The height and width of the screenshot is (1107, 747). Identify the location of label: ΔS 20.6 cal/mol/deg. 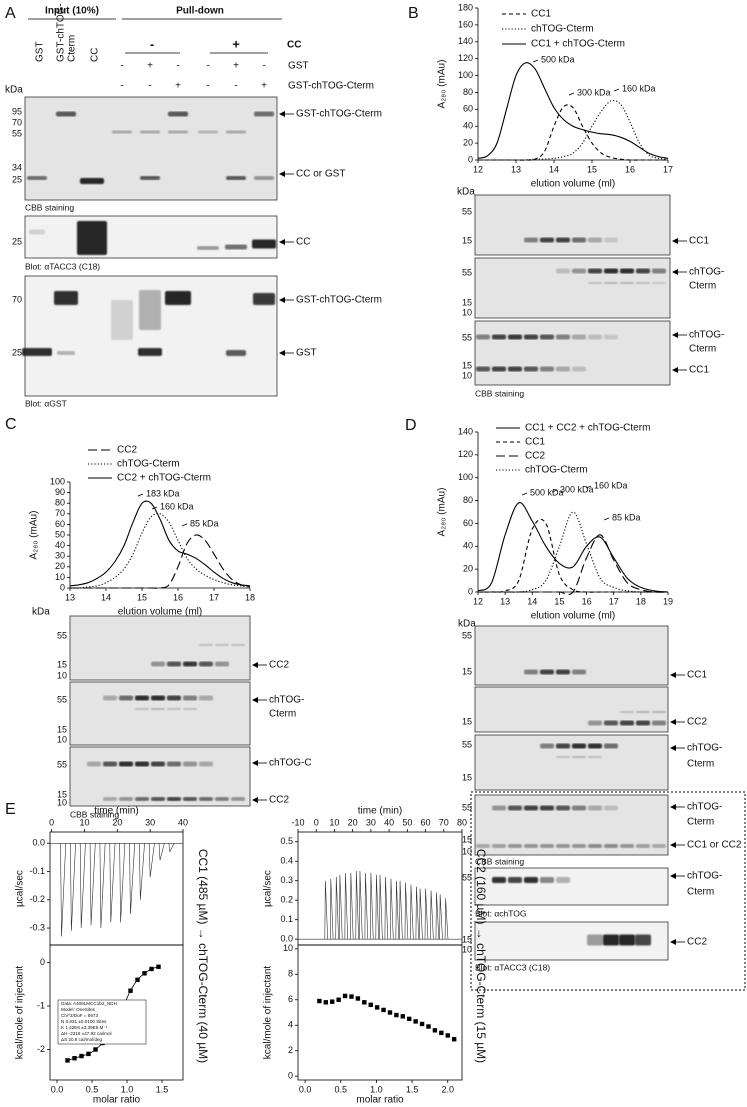
(82, 1039).